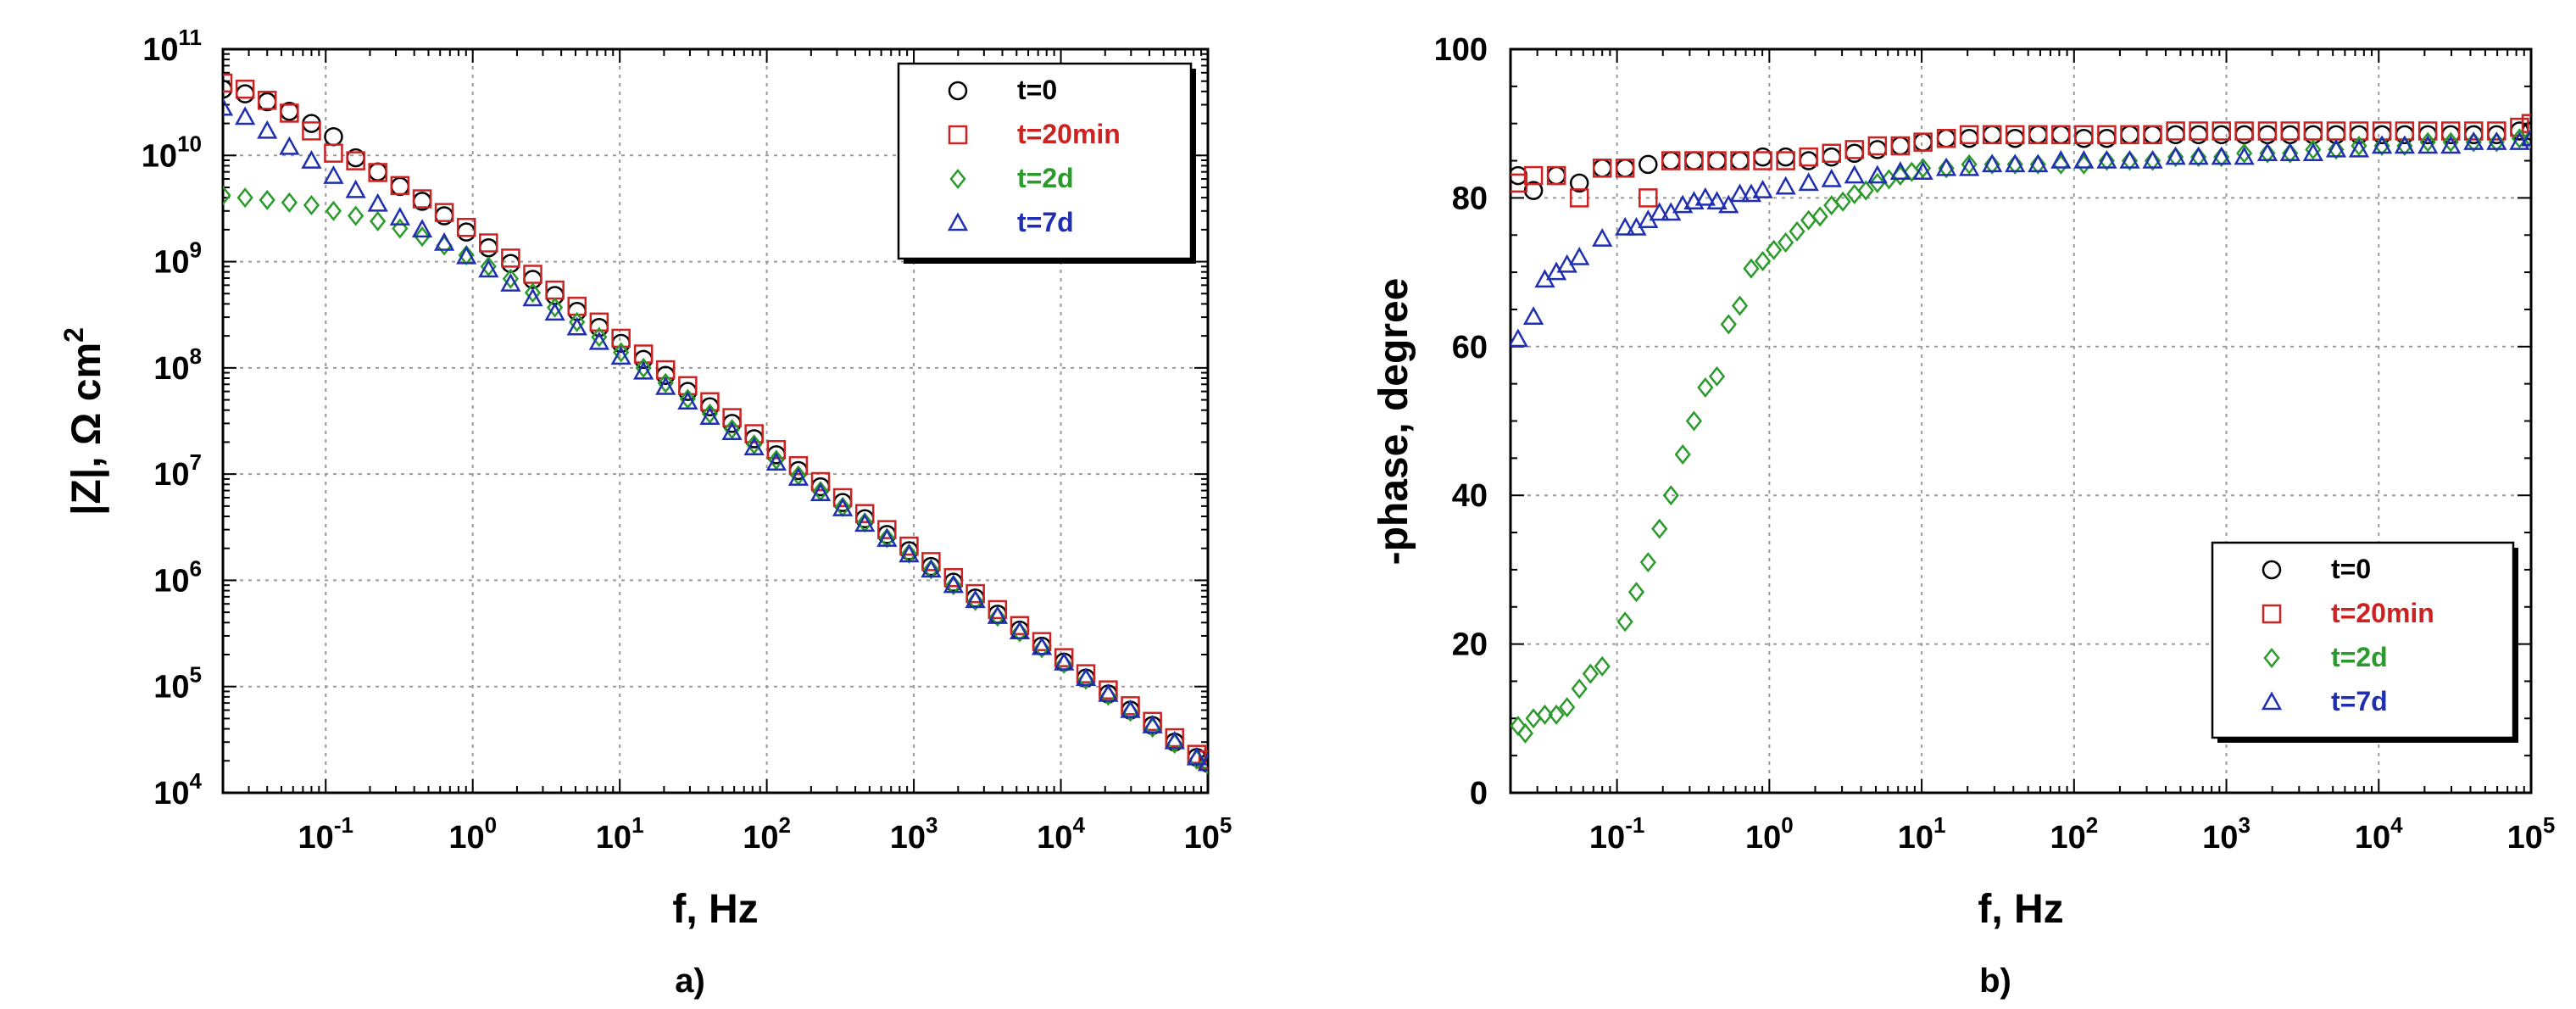 This screenshot has width=2576, height=1009. Describe the element at coordinates (785, 825) in the screenshot. I see `x-tick-exponent: 2` at that location.